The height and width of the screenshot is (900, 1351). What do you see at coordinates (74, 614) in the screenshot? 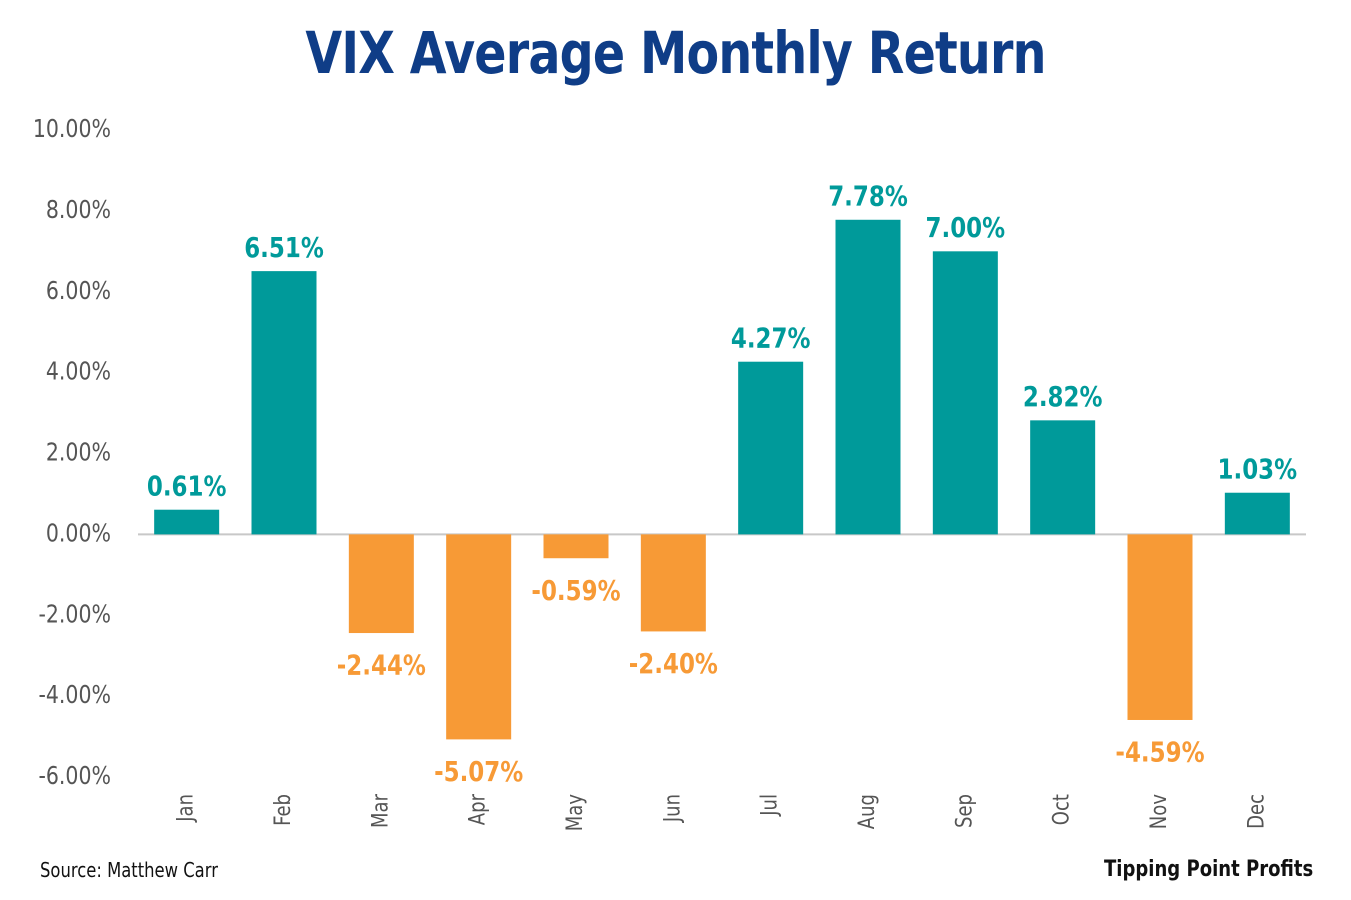
I see `y-tick-label: -2.00%` at bounding box center [74, 614].